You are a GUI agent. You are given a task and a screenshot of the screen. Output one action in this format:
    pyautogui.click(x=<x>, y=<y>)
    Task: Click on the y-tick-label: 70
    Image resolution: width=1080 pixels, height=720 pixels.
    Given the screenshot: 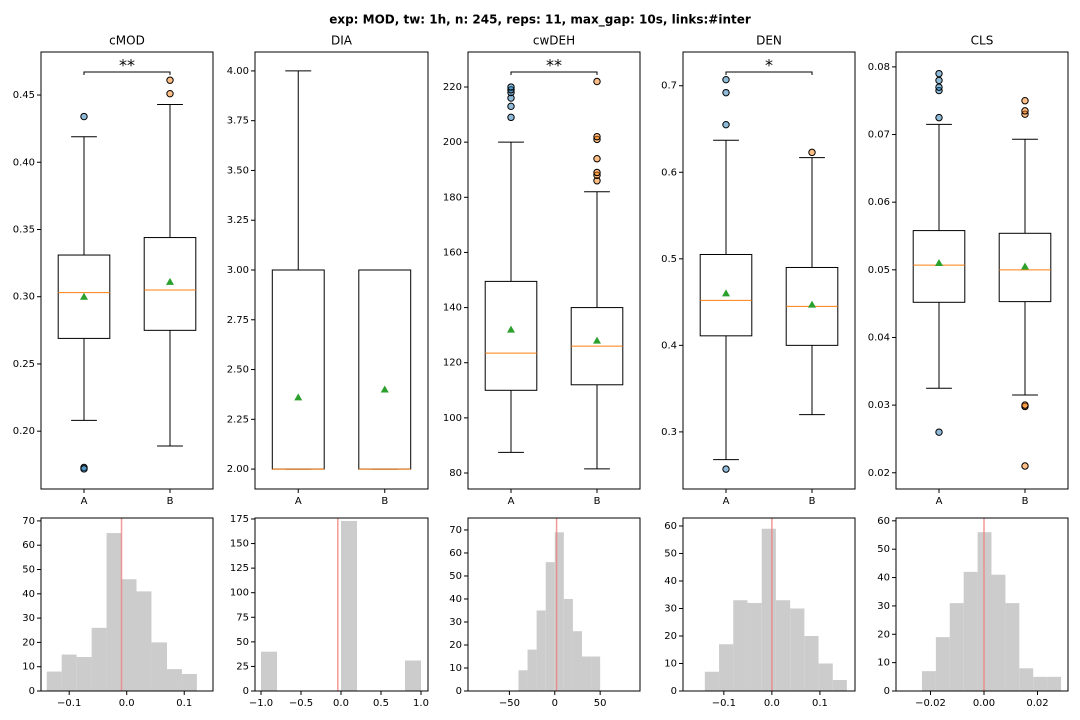 What is the action you would take?
    pyautogui.click(x=28, y=521)
    